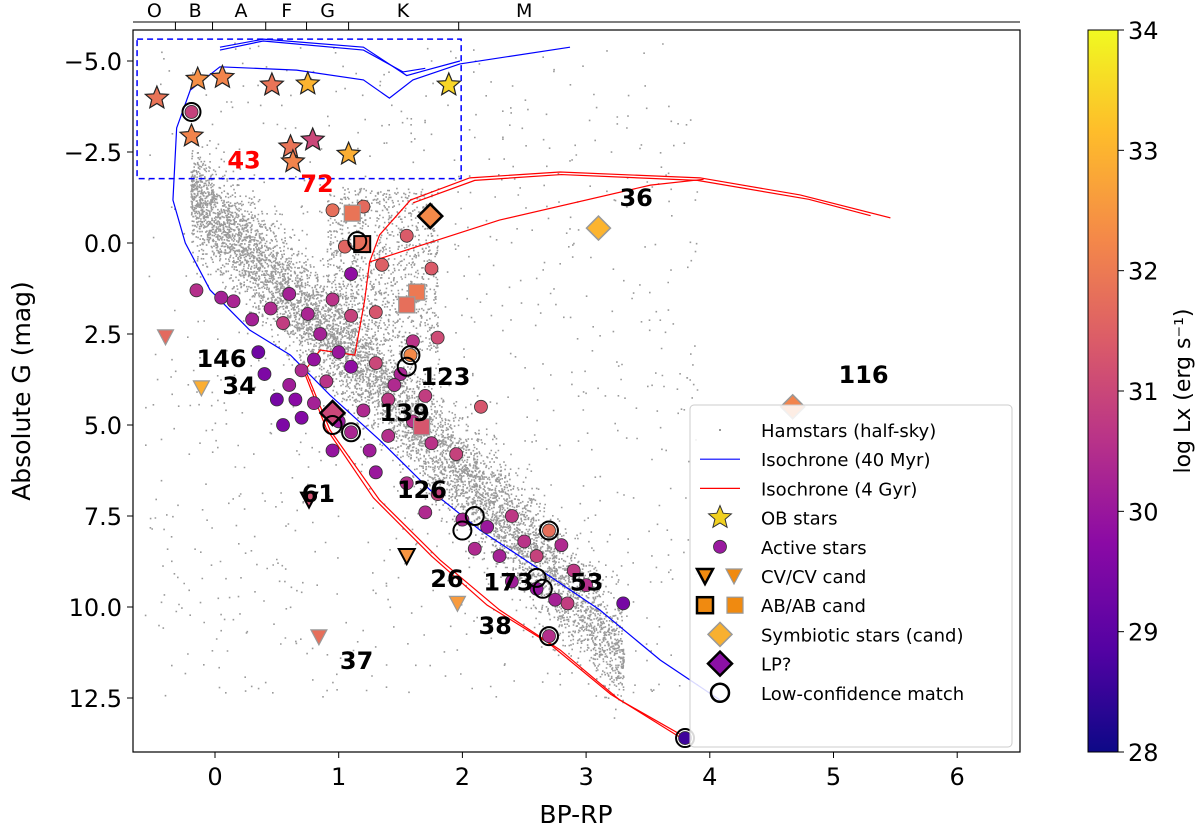  What do you see at coordinates (845, 460) in the screenshot?
I see `legend-entry-label: Isochrone (40 Myr)` at bounding box center [845, 460].